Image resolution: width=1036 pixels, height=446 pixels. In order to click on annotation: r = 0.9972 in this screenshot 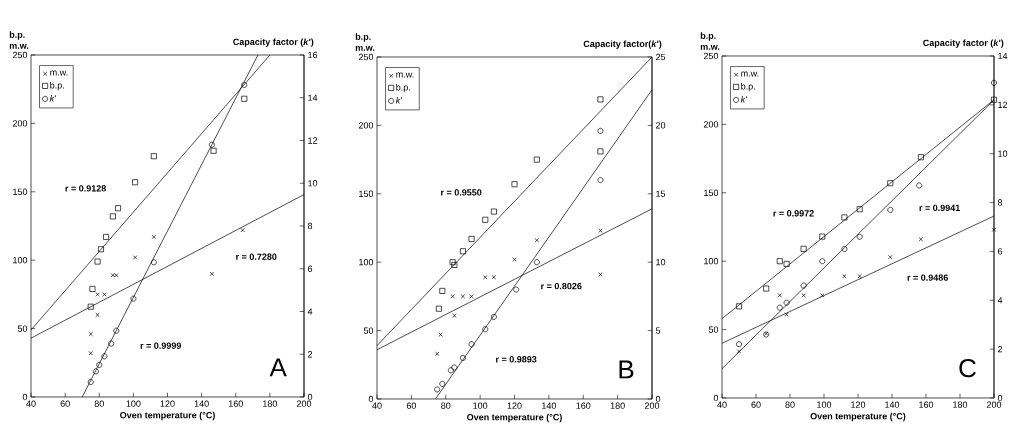, I will do `click(793, 213)`.